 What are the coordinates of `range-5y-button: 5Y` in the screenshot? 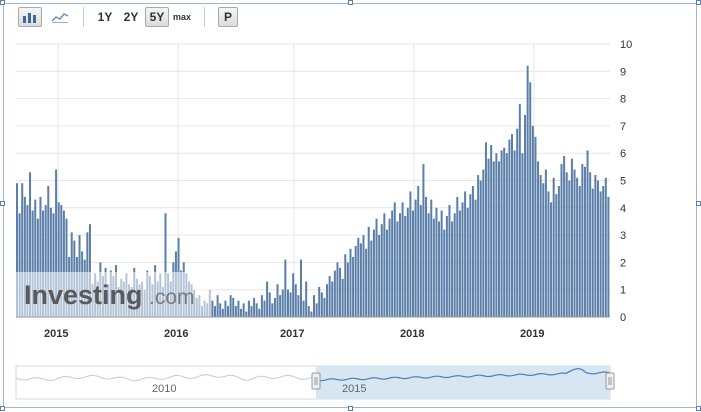 It's located at (157, 17).